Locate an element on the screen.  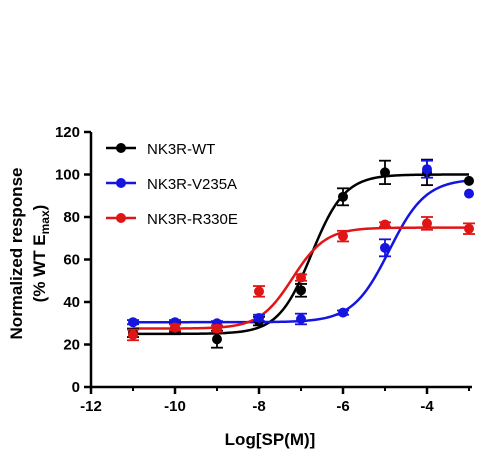
y-axis-title-line1: Normalized response is located at coordinates (16, 254).